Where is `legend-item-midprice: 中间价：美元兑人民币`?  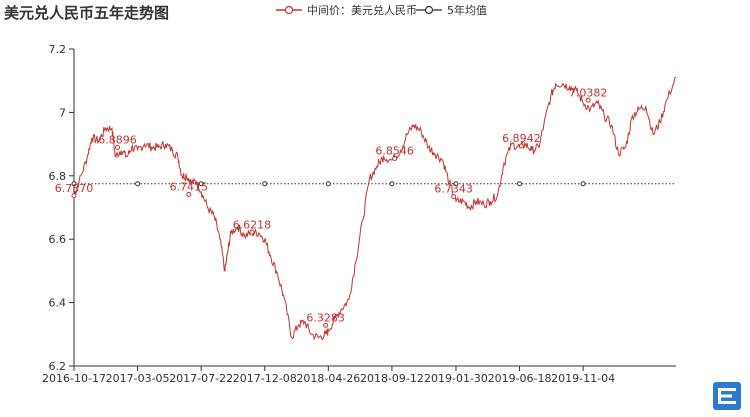 legend-item-midprice: 中间价：美元兑人民币 is located at coordinates (346, 10).